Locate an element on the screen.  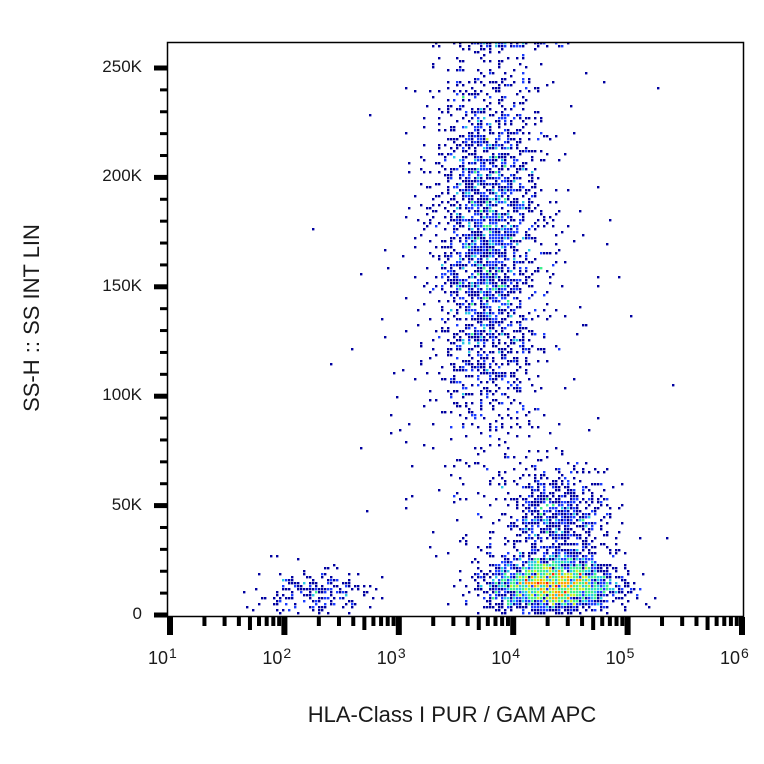
y-tick-label: 50K is located at coordinates (126, 504).